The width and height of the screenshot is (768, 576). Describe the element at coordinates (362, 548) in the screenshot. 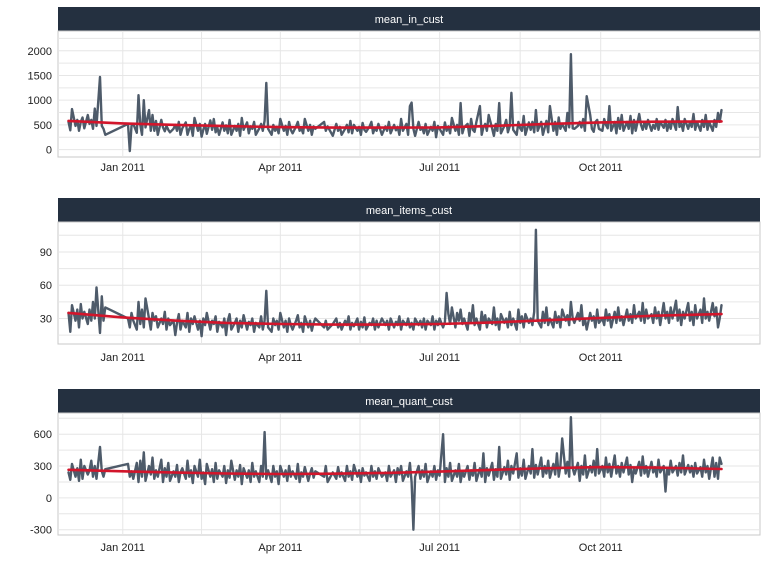

I see `x-tick-labels-3: Jan 2011 Apr 2011 Jul 2011 Oct 2011` at that location.